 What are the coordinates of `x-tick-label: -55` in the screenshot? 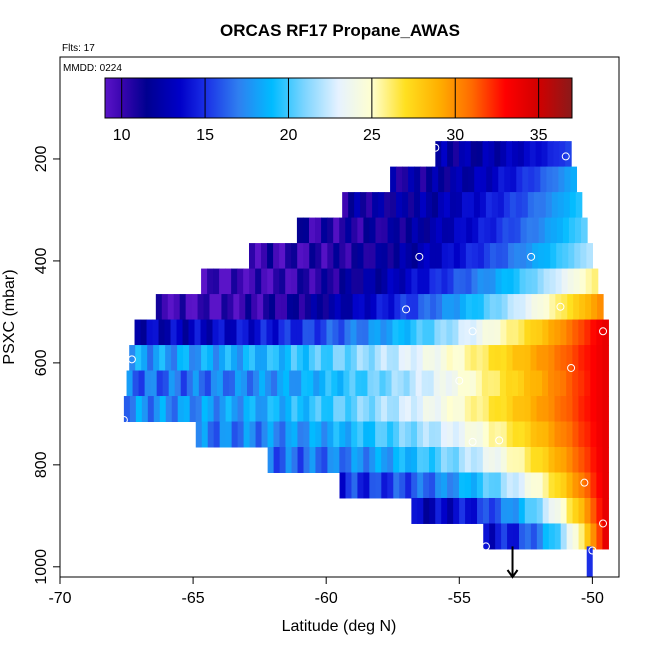 It's located at (459, 598).